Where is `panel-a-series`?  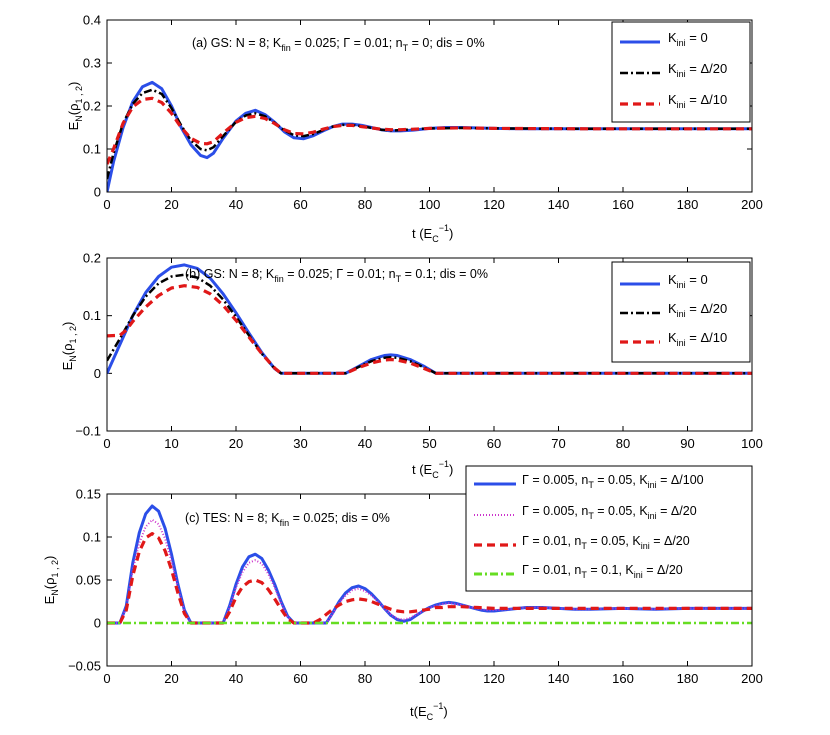
panel-a-series is located at coordinates (429, 136).